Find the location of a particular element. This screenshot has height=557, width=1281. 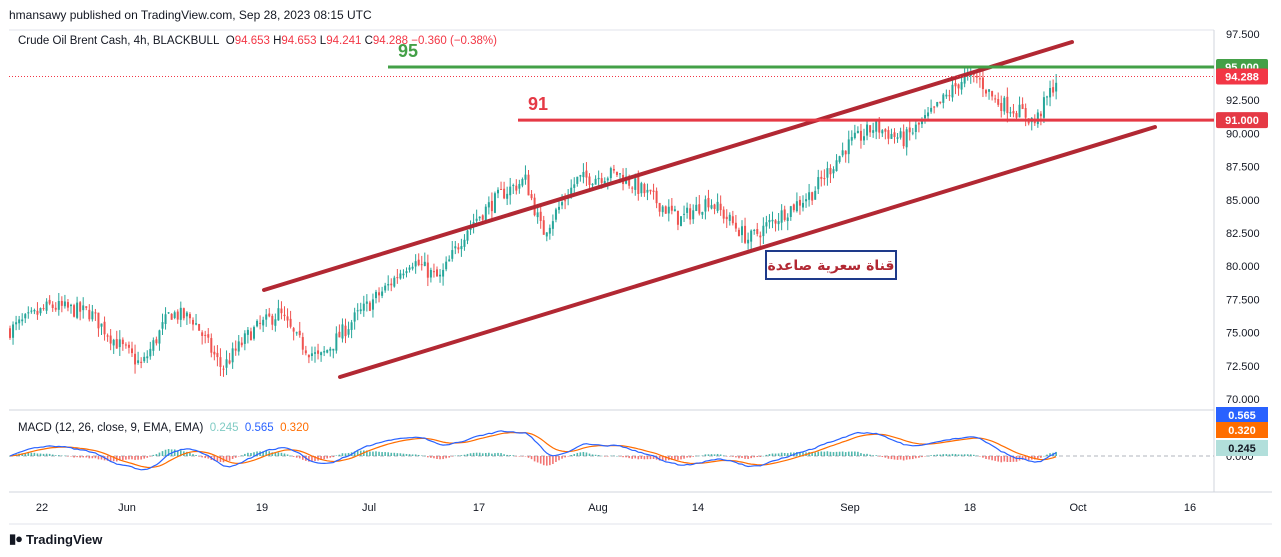

x-tick-label: 17 is located at coordinates (479, 508).